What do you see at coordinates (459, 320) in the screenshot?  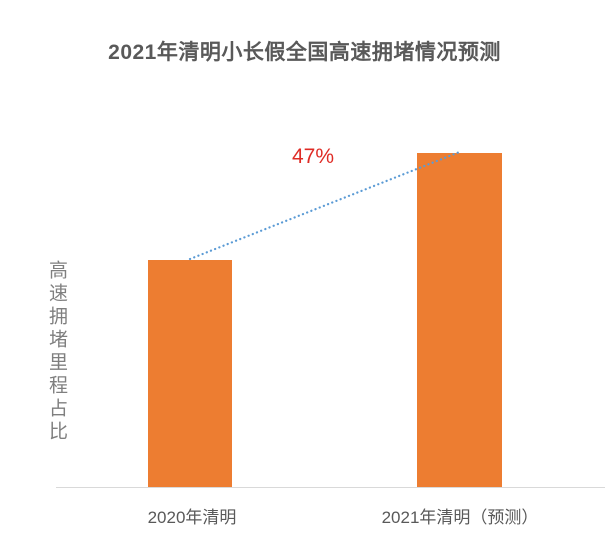 I see `bar-2021-forecast` at bounding box center [459, 320].